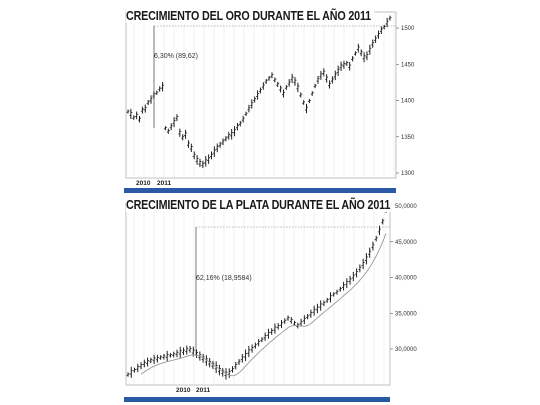 This screenshot has width=540, height=405. Describe the element at coordinates (406, 314) in the screenshot. I see `y-tick-label: 35,0000` at that location.